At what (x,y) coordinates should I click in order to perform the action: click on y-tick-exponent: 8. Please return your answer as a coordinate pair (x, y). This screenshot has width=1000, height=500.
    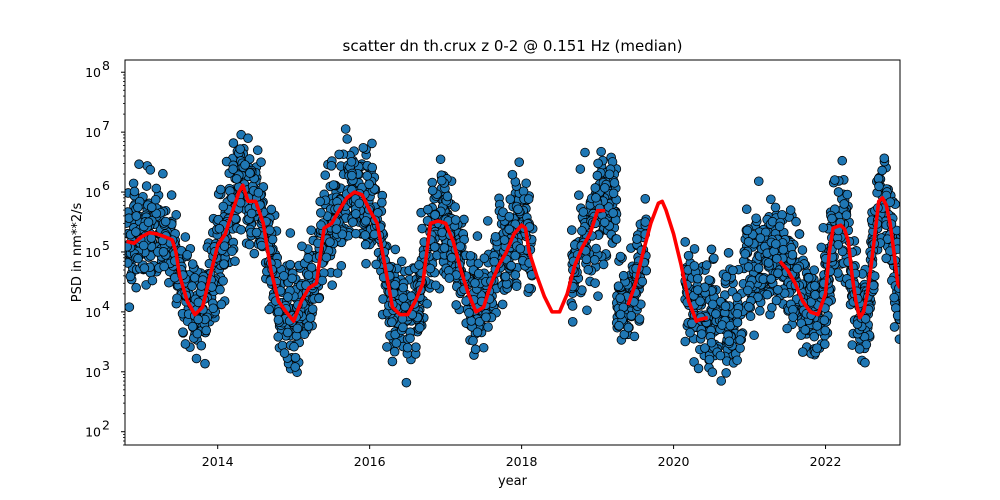
    Looking at the image, I should click on (106, 65).